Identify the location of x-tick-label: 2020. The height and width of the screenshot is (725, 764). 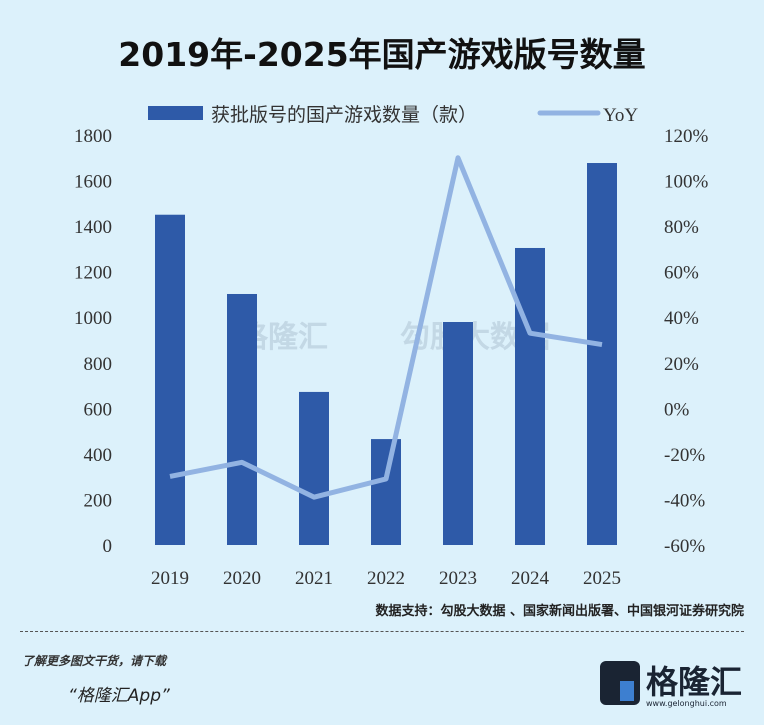
(242, 578).